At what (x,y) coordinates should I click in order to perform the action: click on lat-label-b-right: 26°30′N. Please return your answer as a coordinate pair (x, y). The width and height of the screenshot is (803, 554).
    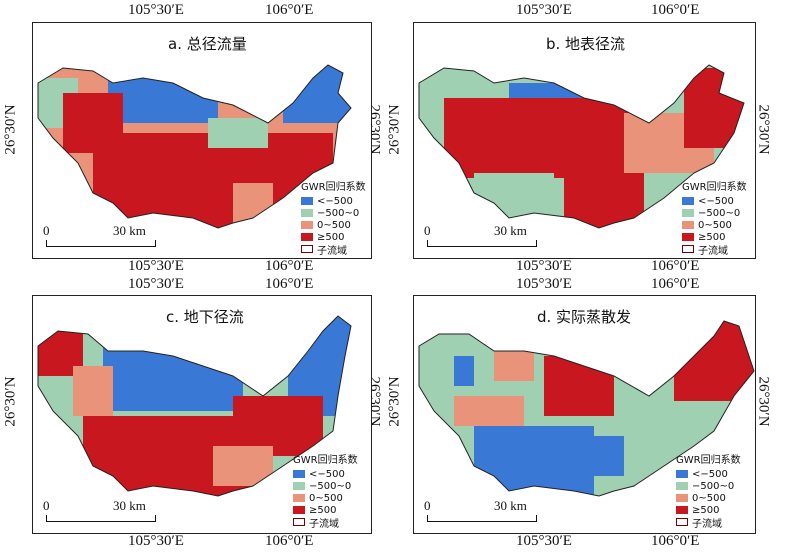
    Looking at the image, I should click on (763, 129).